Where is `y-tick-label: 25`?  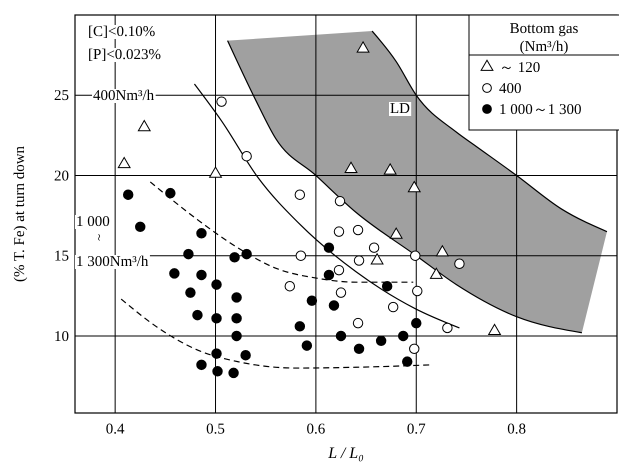 y-tick-label: 25 is located at coordinates (61, 96).